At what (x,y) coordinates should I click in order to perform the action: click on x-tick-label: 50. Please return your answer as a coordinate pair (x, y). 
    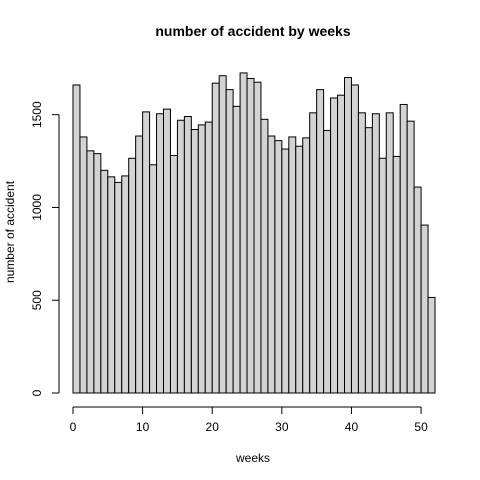
    Looking at the image, I should click on (421, 427).